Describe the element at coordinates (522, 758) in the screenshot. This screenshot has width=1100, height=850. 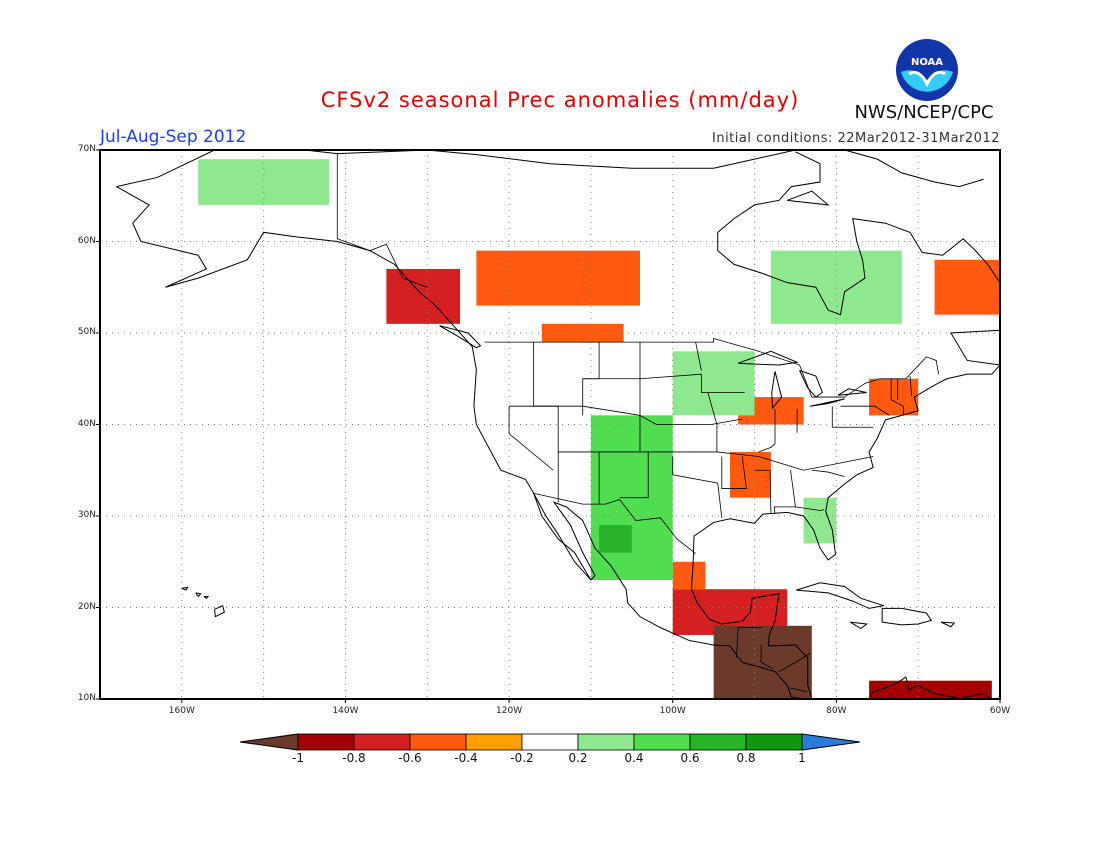
I see `colorbar-label: -0.2` at that location.